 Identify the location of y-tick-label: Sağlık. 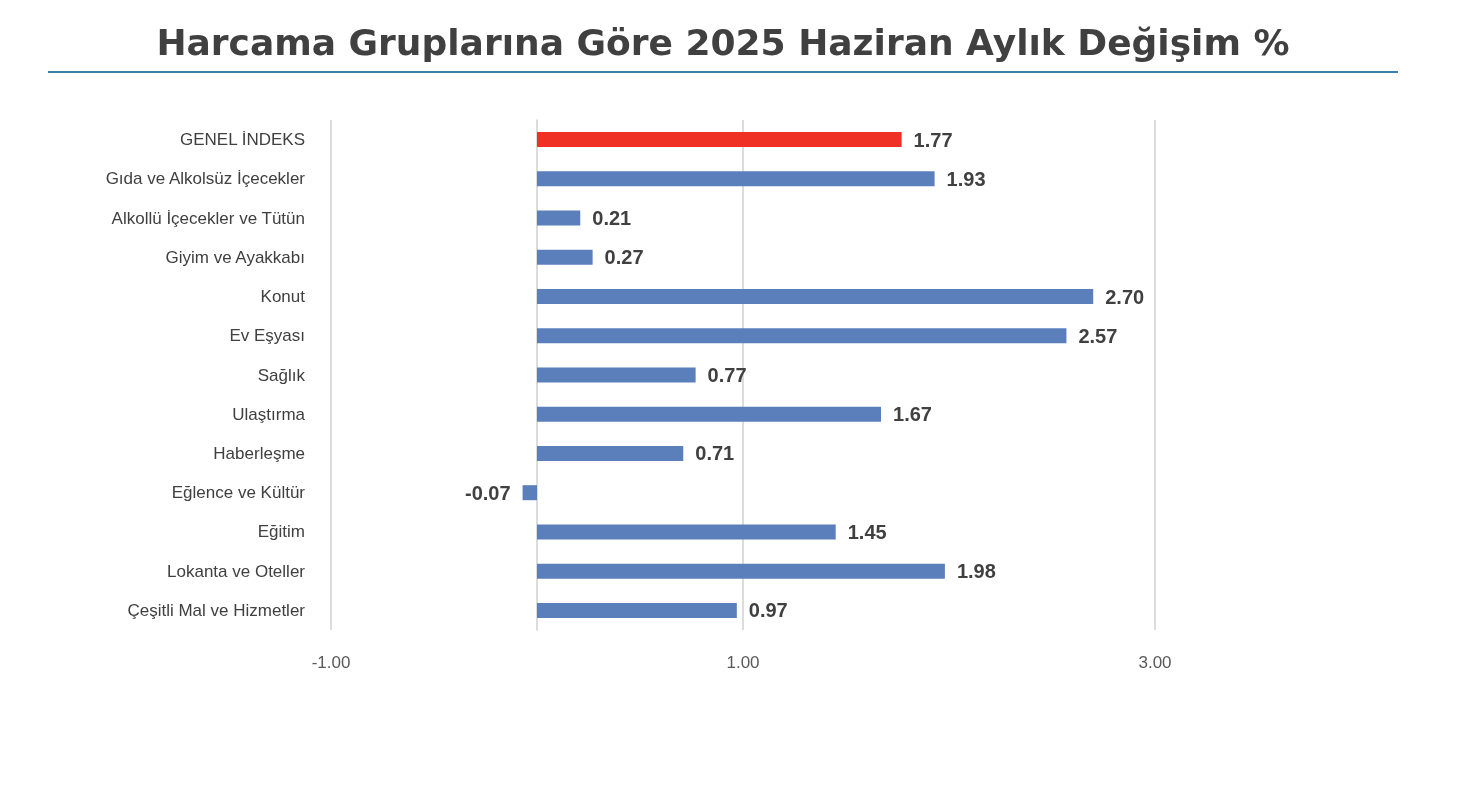
(281, 375).